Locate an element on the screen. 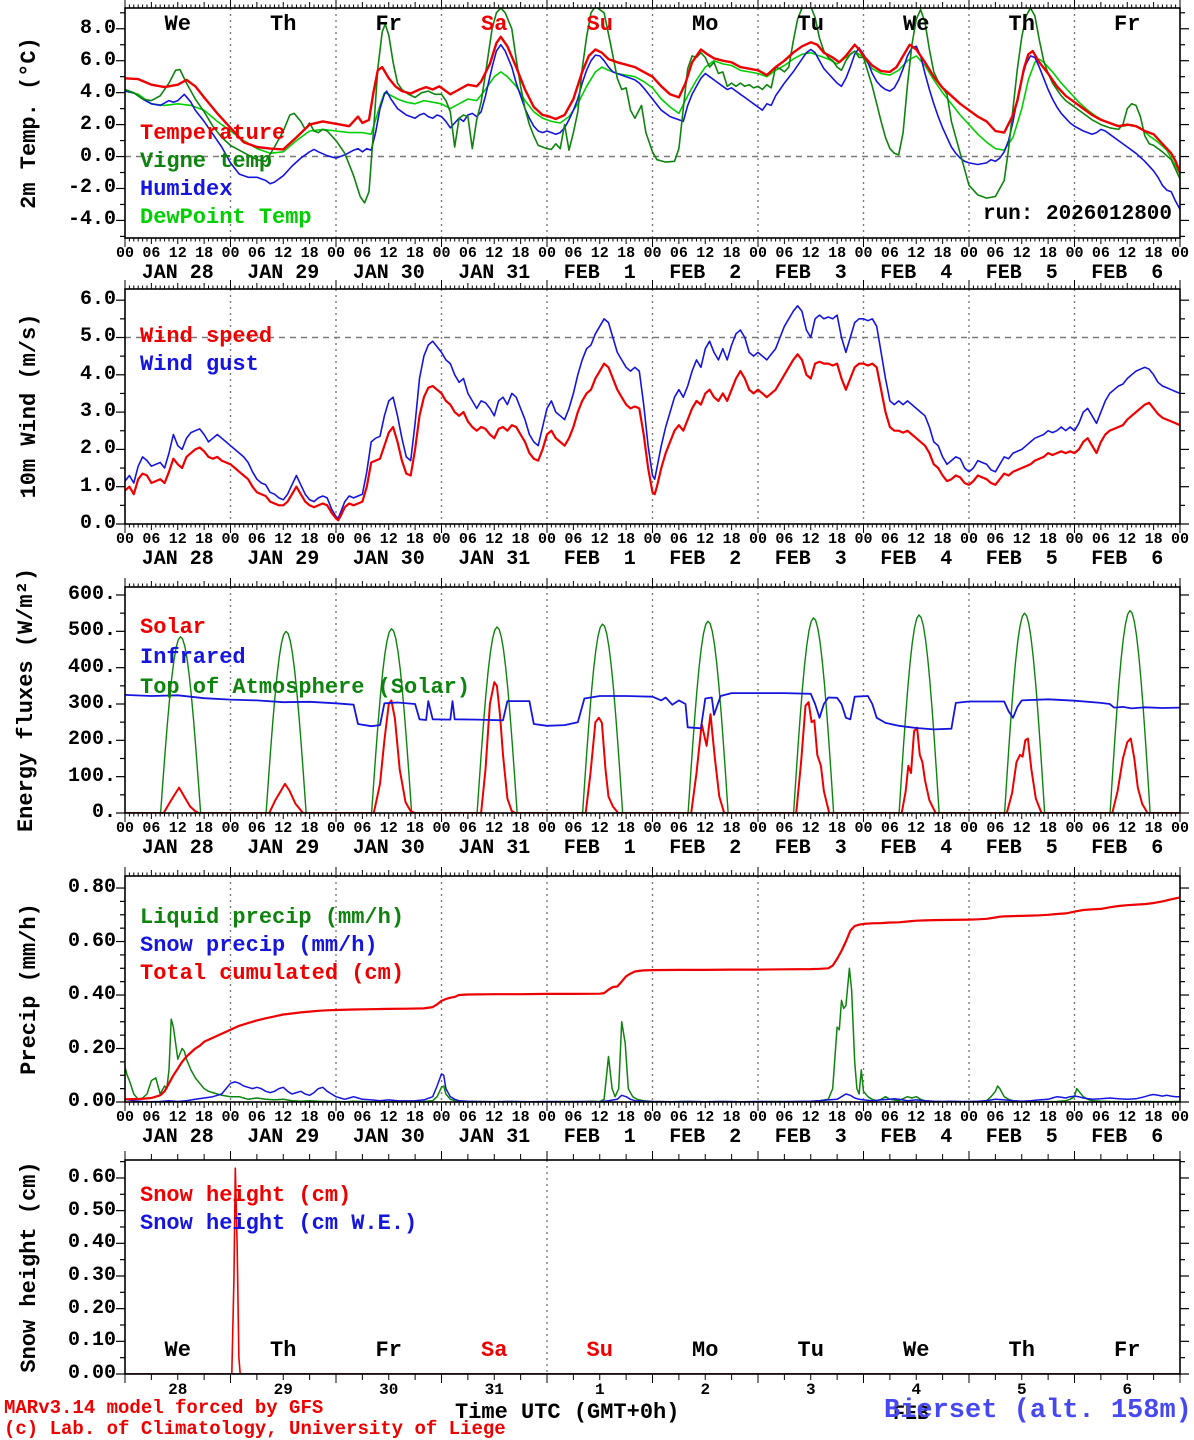  weekday-label: We is located at coordinates (916, 24).